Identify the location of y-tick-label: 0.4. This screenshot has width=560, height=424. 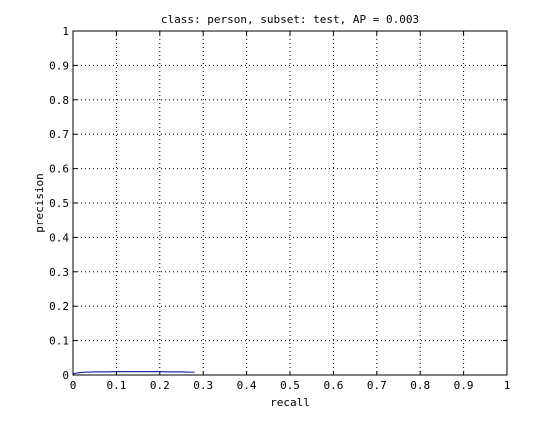
(59, 237).